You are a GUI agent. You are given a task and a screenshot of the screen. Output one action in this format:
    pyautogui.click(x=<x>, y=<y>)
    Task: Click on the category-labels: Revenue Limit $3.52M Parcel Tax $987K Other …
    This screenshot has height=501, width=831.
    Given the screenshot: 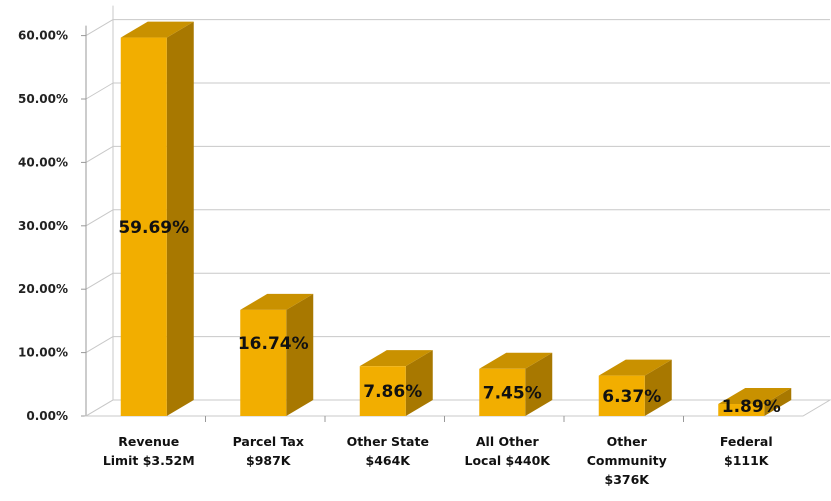 What is the action you would take?
    pyautogui.click(x=438, y=460)
    